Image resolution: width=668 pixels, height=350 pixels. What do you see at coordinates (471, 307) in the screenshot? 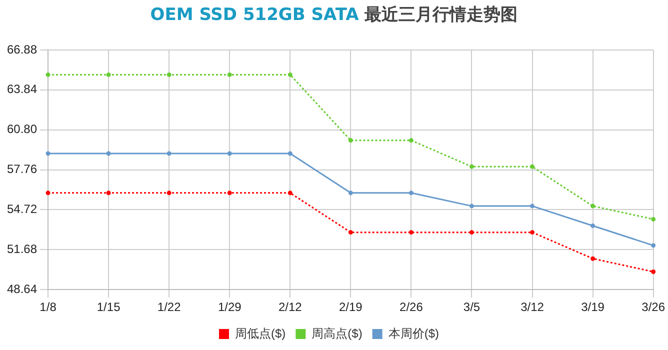
I see `x-tick-label: 3/5` at bounding box center [471, 307].